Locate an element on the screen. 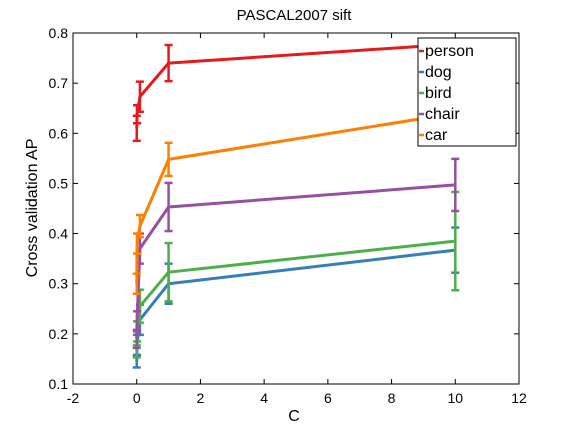  chart-title: PASCAL2007 sift is located at coordinates (295, 15).